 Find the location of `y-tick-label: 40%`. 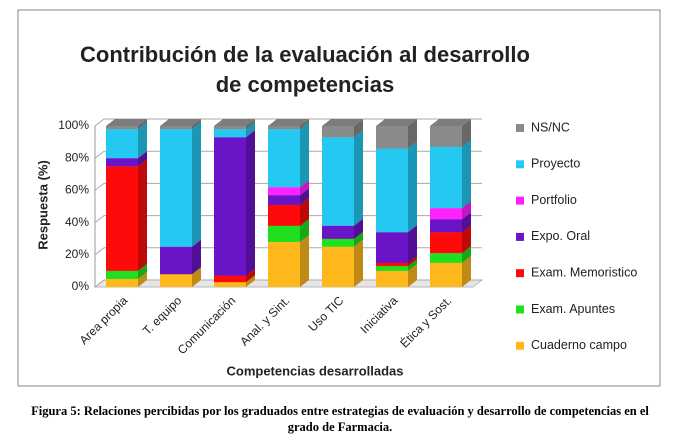

y-tick-label: 40% is located at coordinates (77, 222).